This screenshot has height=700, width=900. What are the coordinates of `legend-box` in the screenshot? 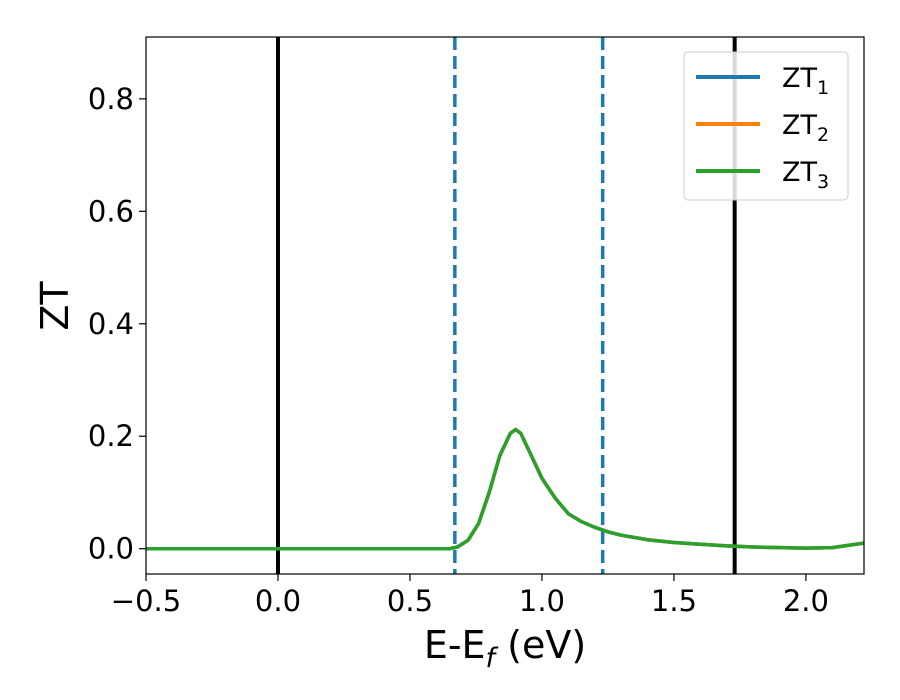 It's located at (766, 126).